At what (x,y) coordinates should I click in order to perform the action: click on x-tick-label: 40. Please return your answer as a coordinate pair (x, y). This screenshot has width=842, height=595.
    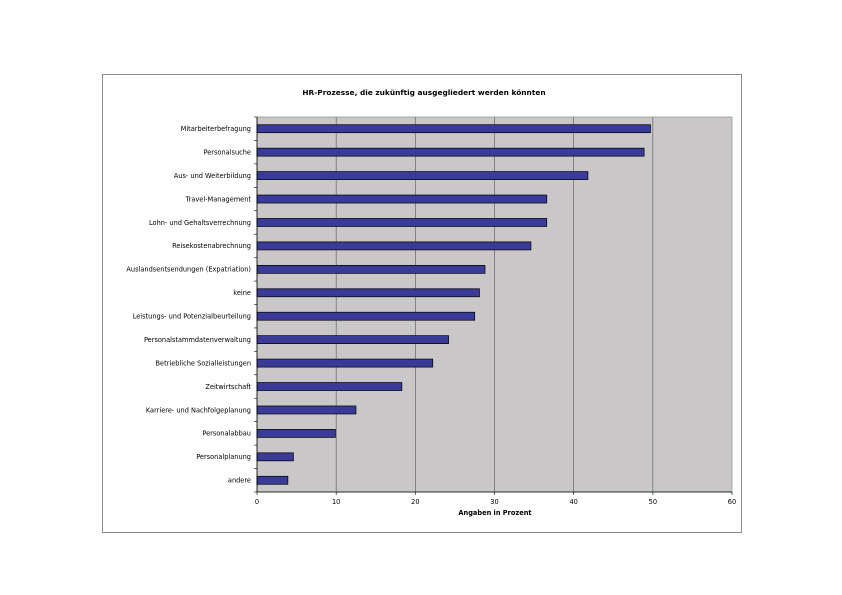
    Looking at the image, I should click on (573, 502).